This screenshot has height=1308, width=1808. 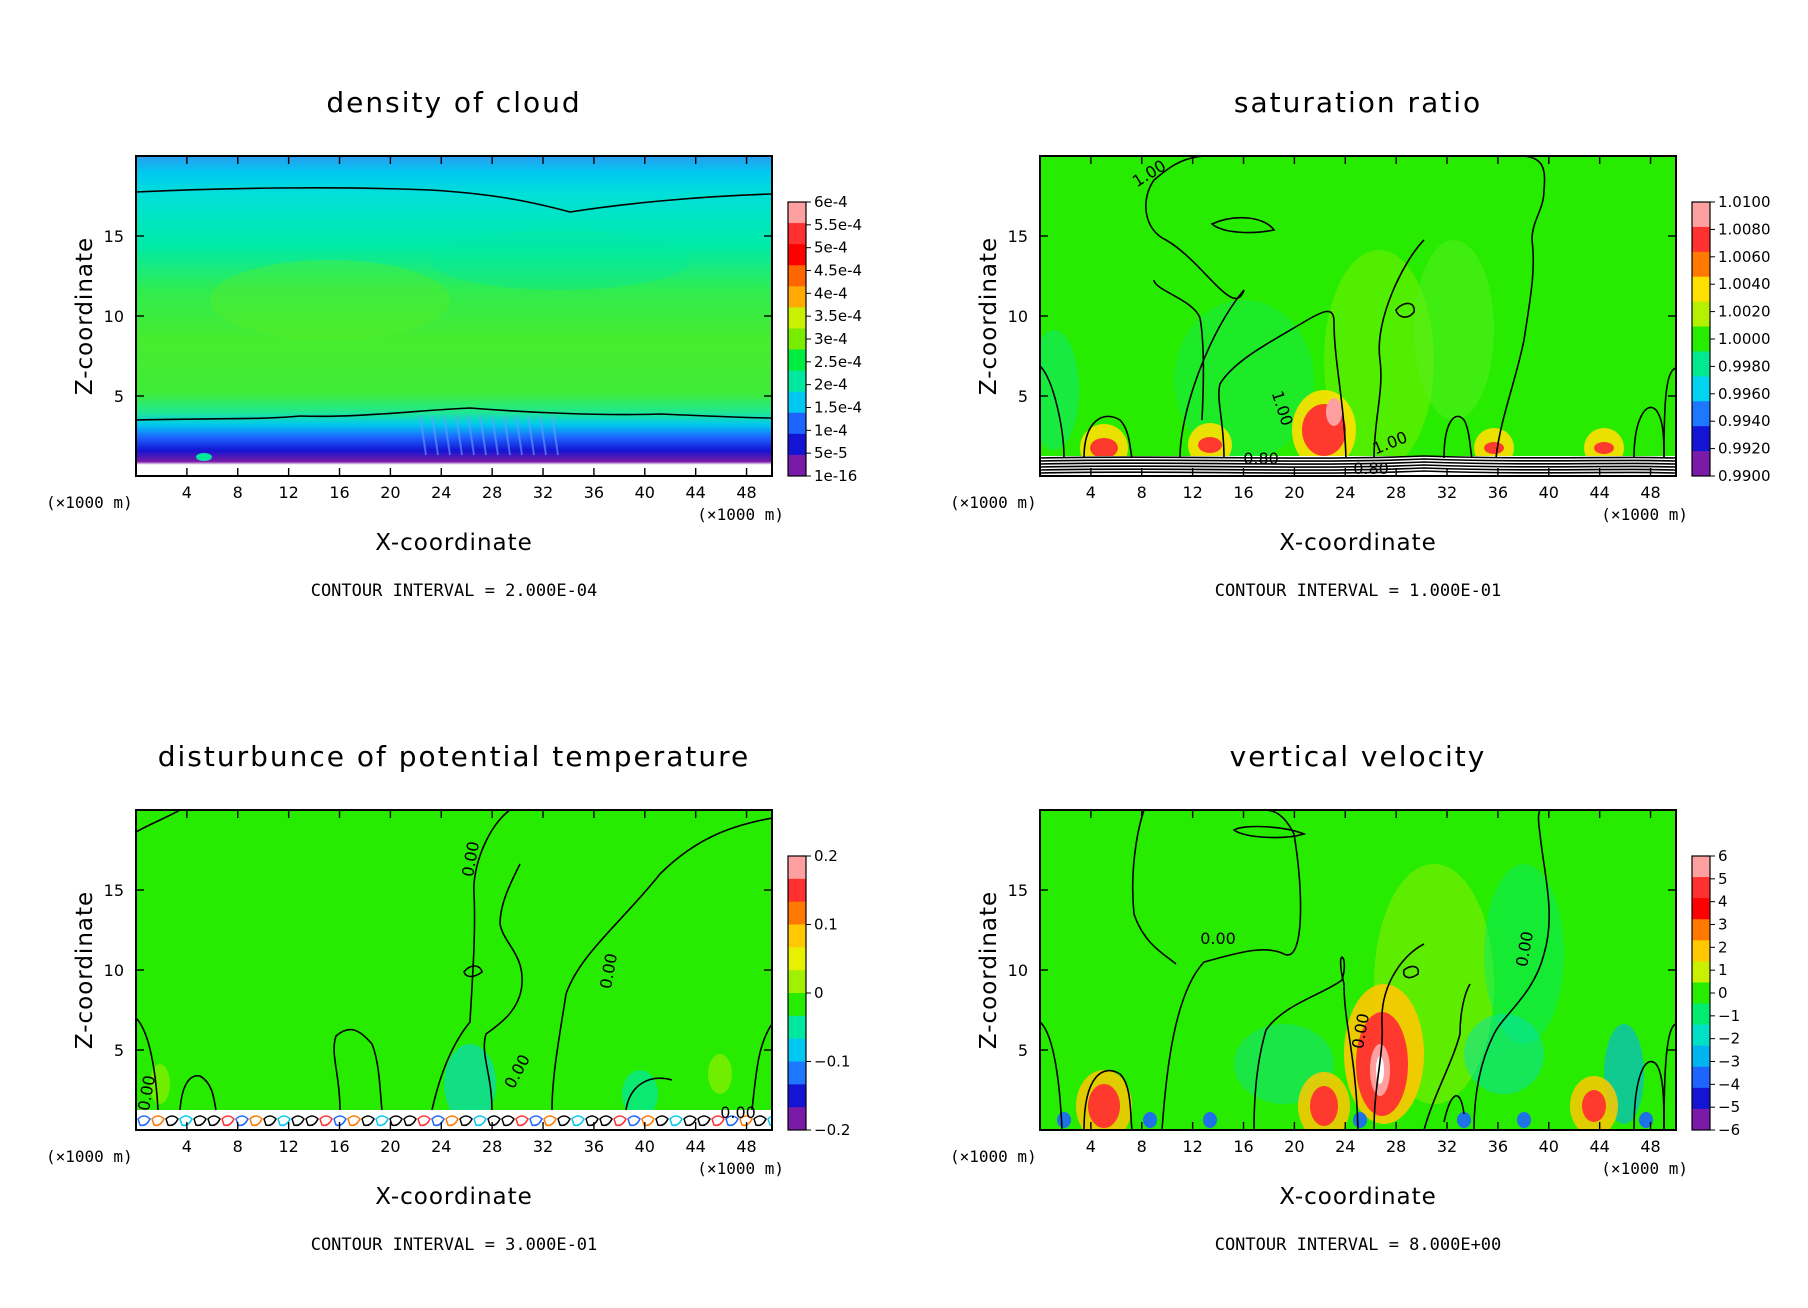 What do you see at coordinates (1358, 1245) in the screenshot?
I see `contour-interval-text: CONTOUR INTERVAL = 8.000E+00` at bounding box center [1358, 1245].